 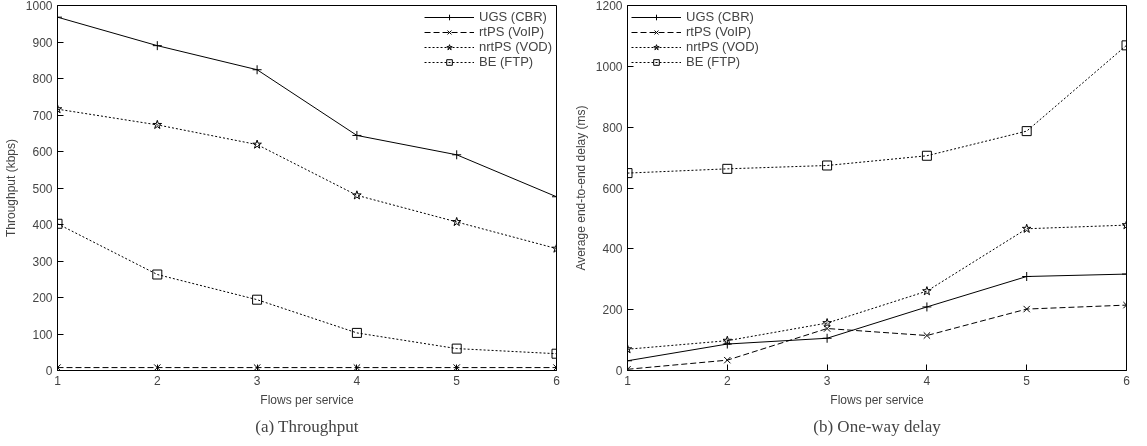 What do you see at coordinates (42, 261) in the screenshot?
I see `y-tick-label: 300` at bounding box center [42, 261].